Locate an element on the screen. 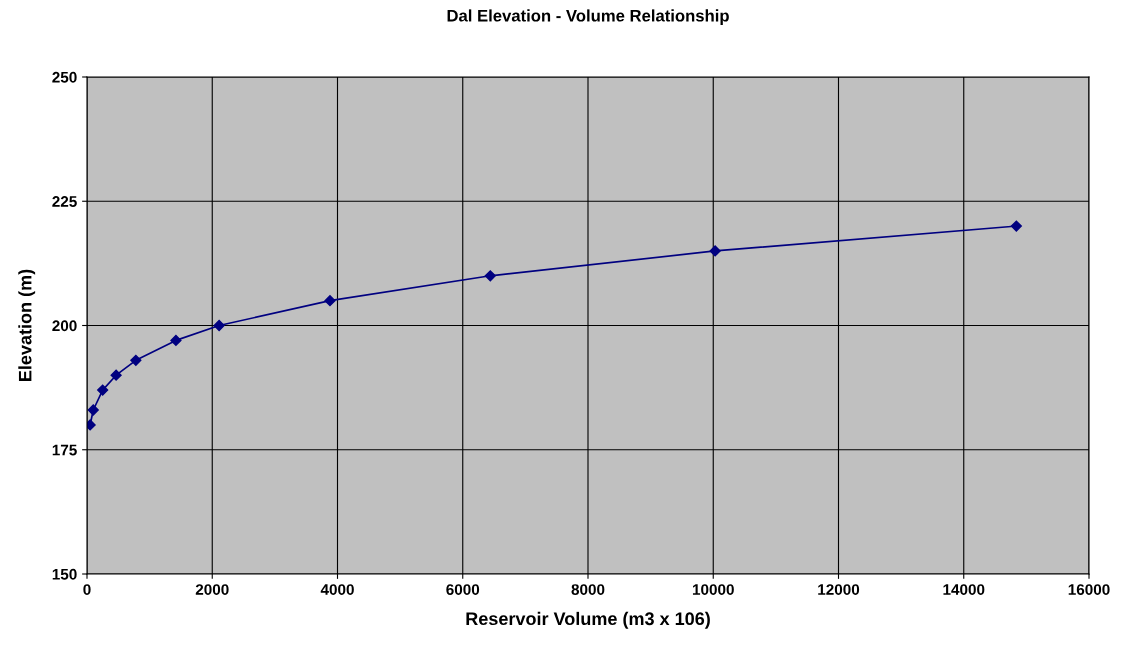 Image resolution: width=1127 pixels, height=649 pixels. y-tick-label: 150 is located at coordinates (64, 574).